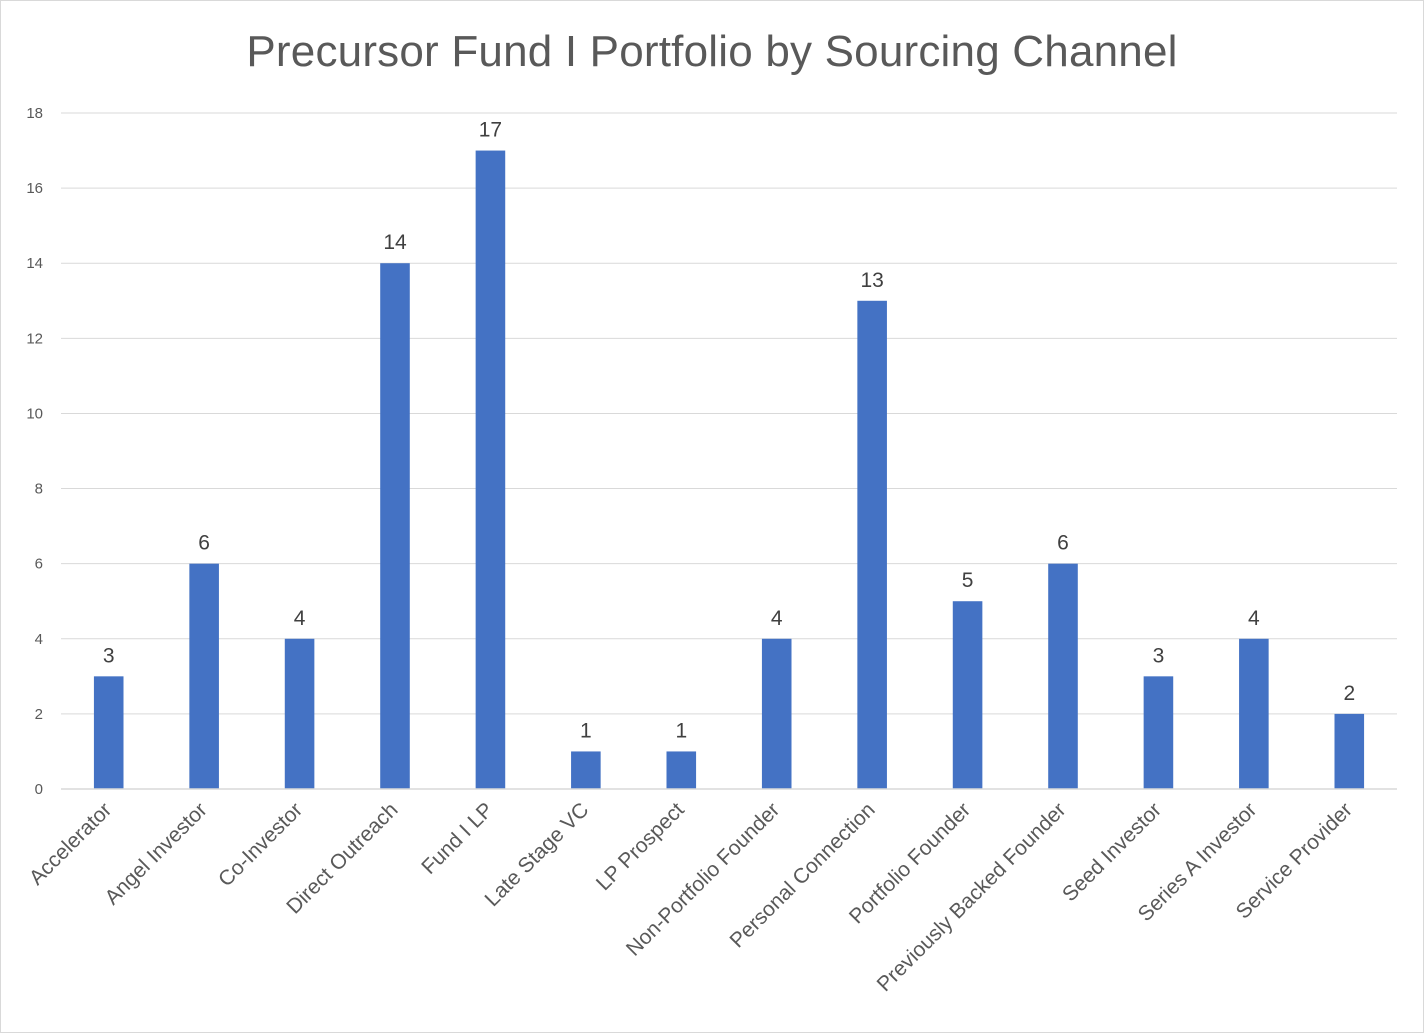 The height and width of the screenshot is (1033, 1424). I want to click on y-tick-label: 4, so click(39, 639).